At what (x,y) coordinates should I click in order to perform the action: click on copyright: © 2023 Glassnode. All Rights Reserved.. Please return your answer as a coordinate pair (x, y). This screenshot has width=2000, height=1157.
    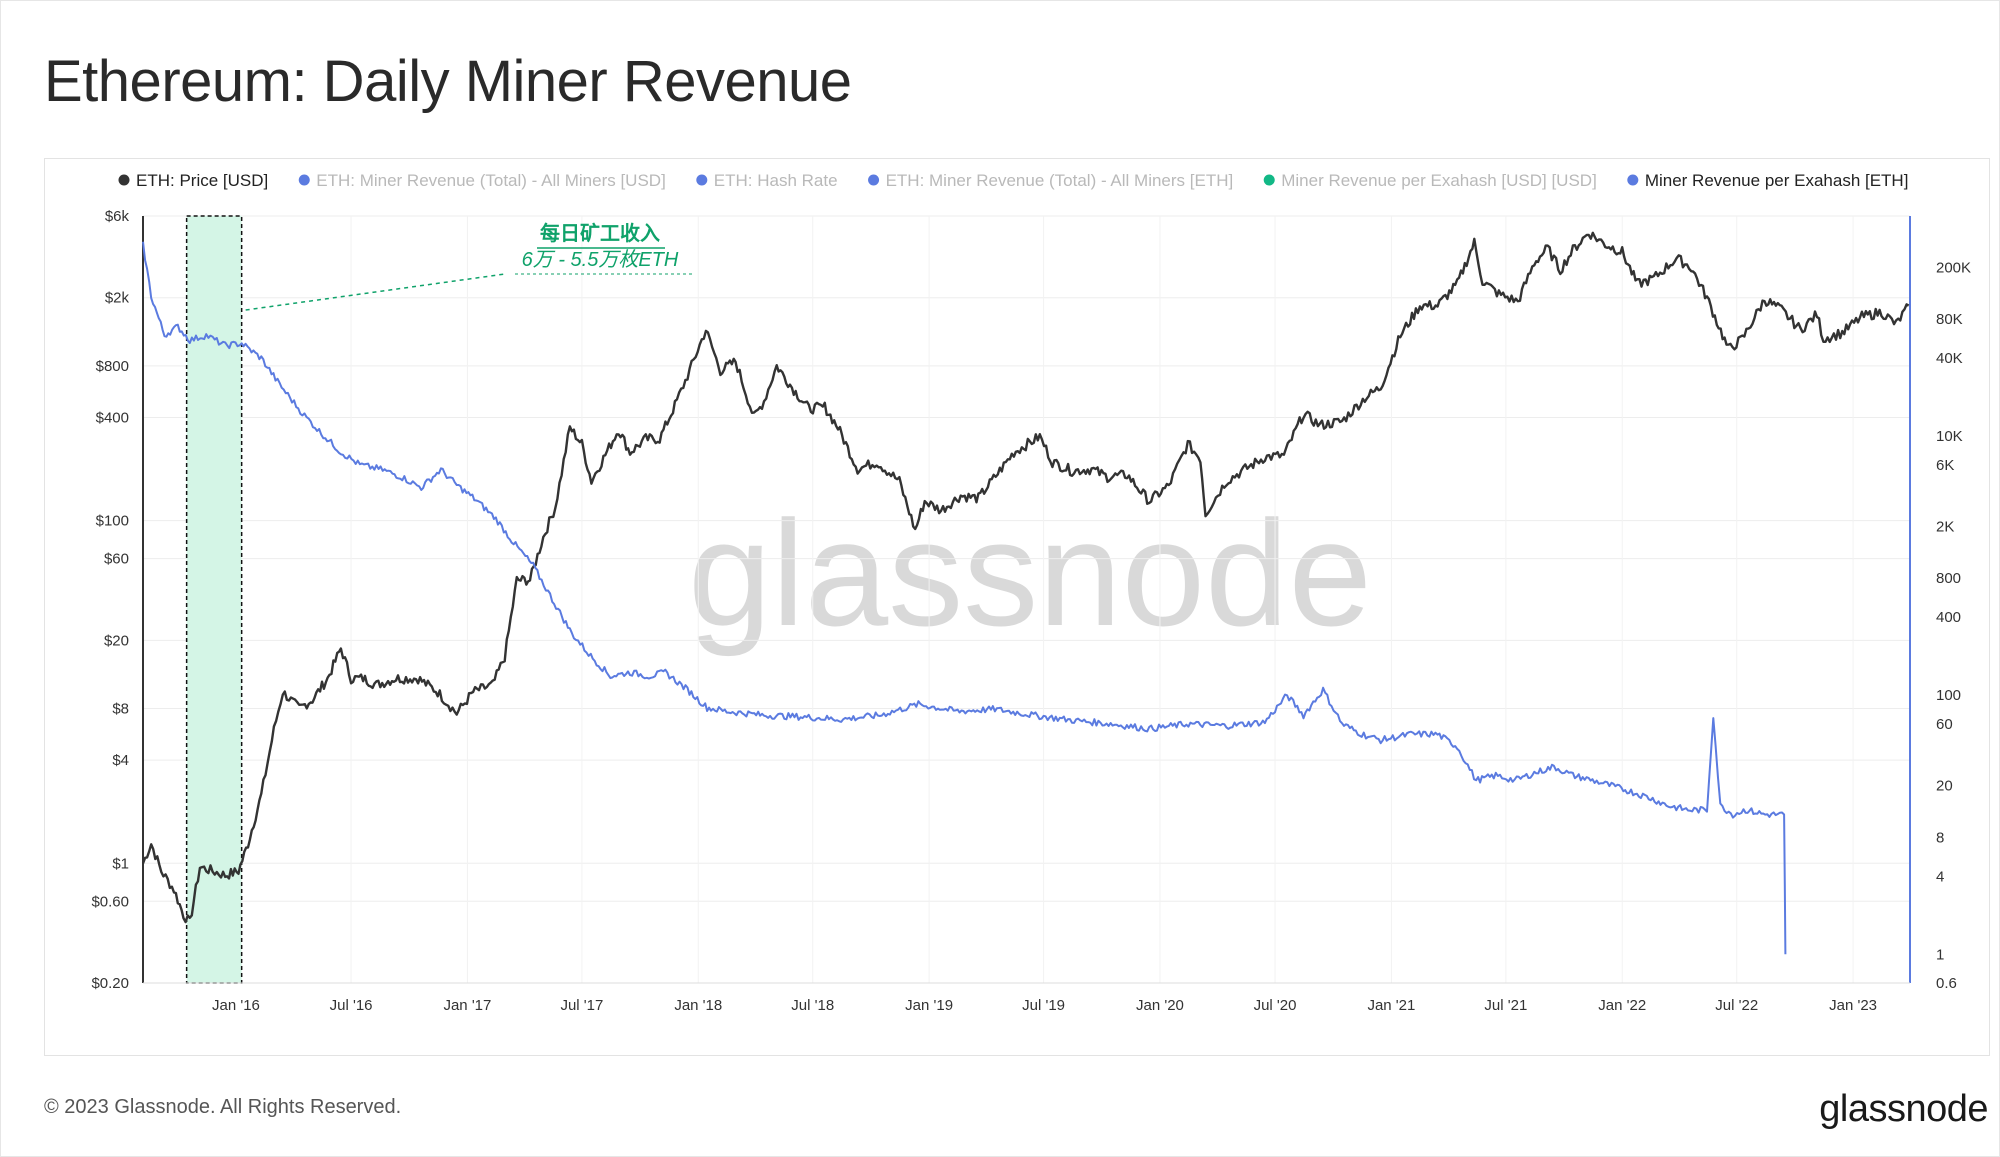
    Looking at the image, I should click on (223, 1107).